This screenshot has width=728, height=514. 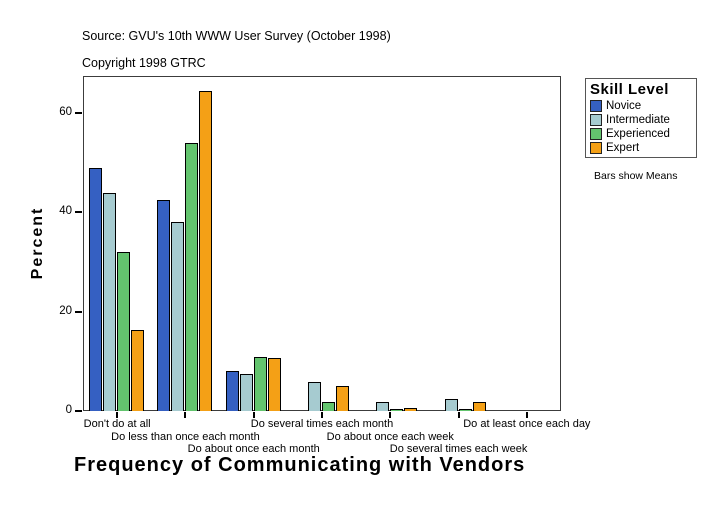 I want to click on legend-items: Novice Intermediate Experienced Expert, so click(x=641, y=127).